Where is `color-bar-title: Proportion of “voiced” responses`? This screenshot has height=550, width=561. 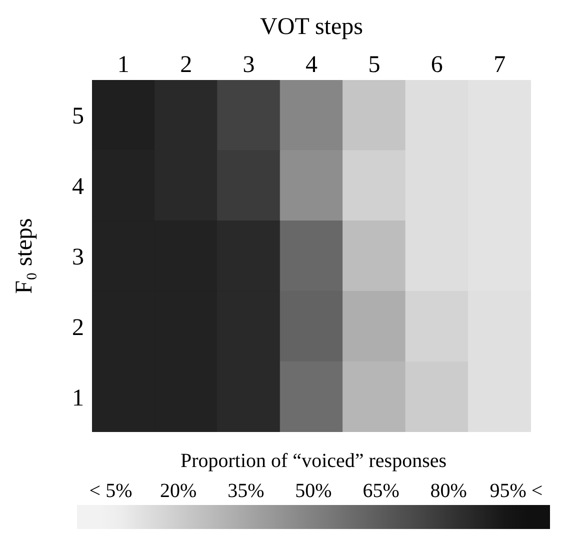 color-bar-title: Proportion of “voiced” responses is located at coordinates (313, 461).